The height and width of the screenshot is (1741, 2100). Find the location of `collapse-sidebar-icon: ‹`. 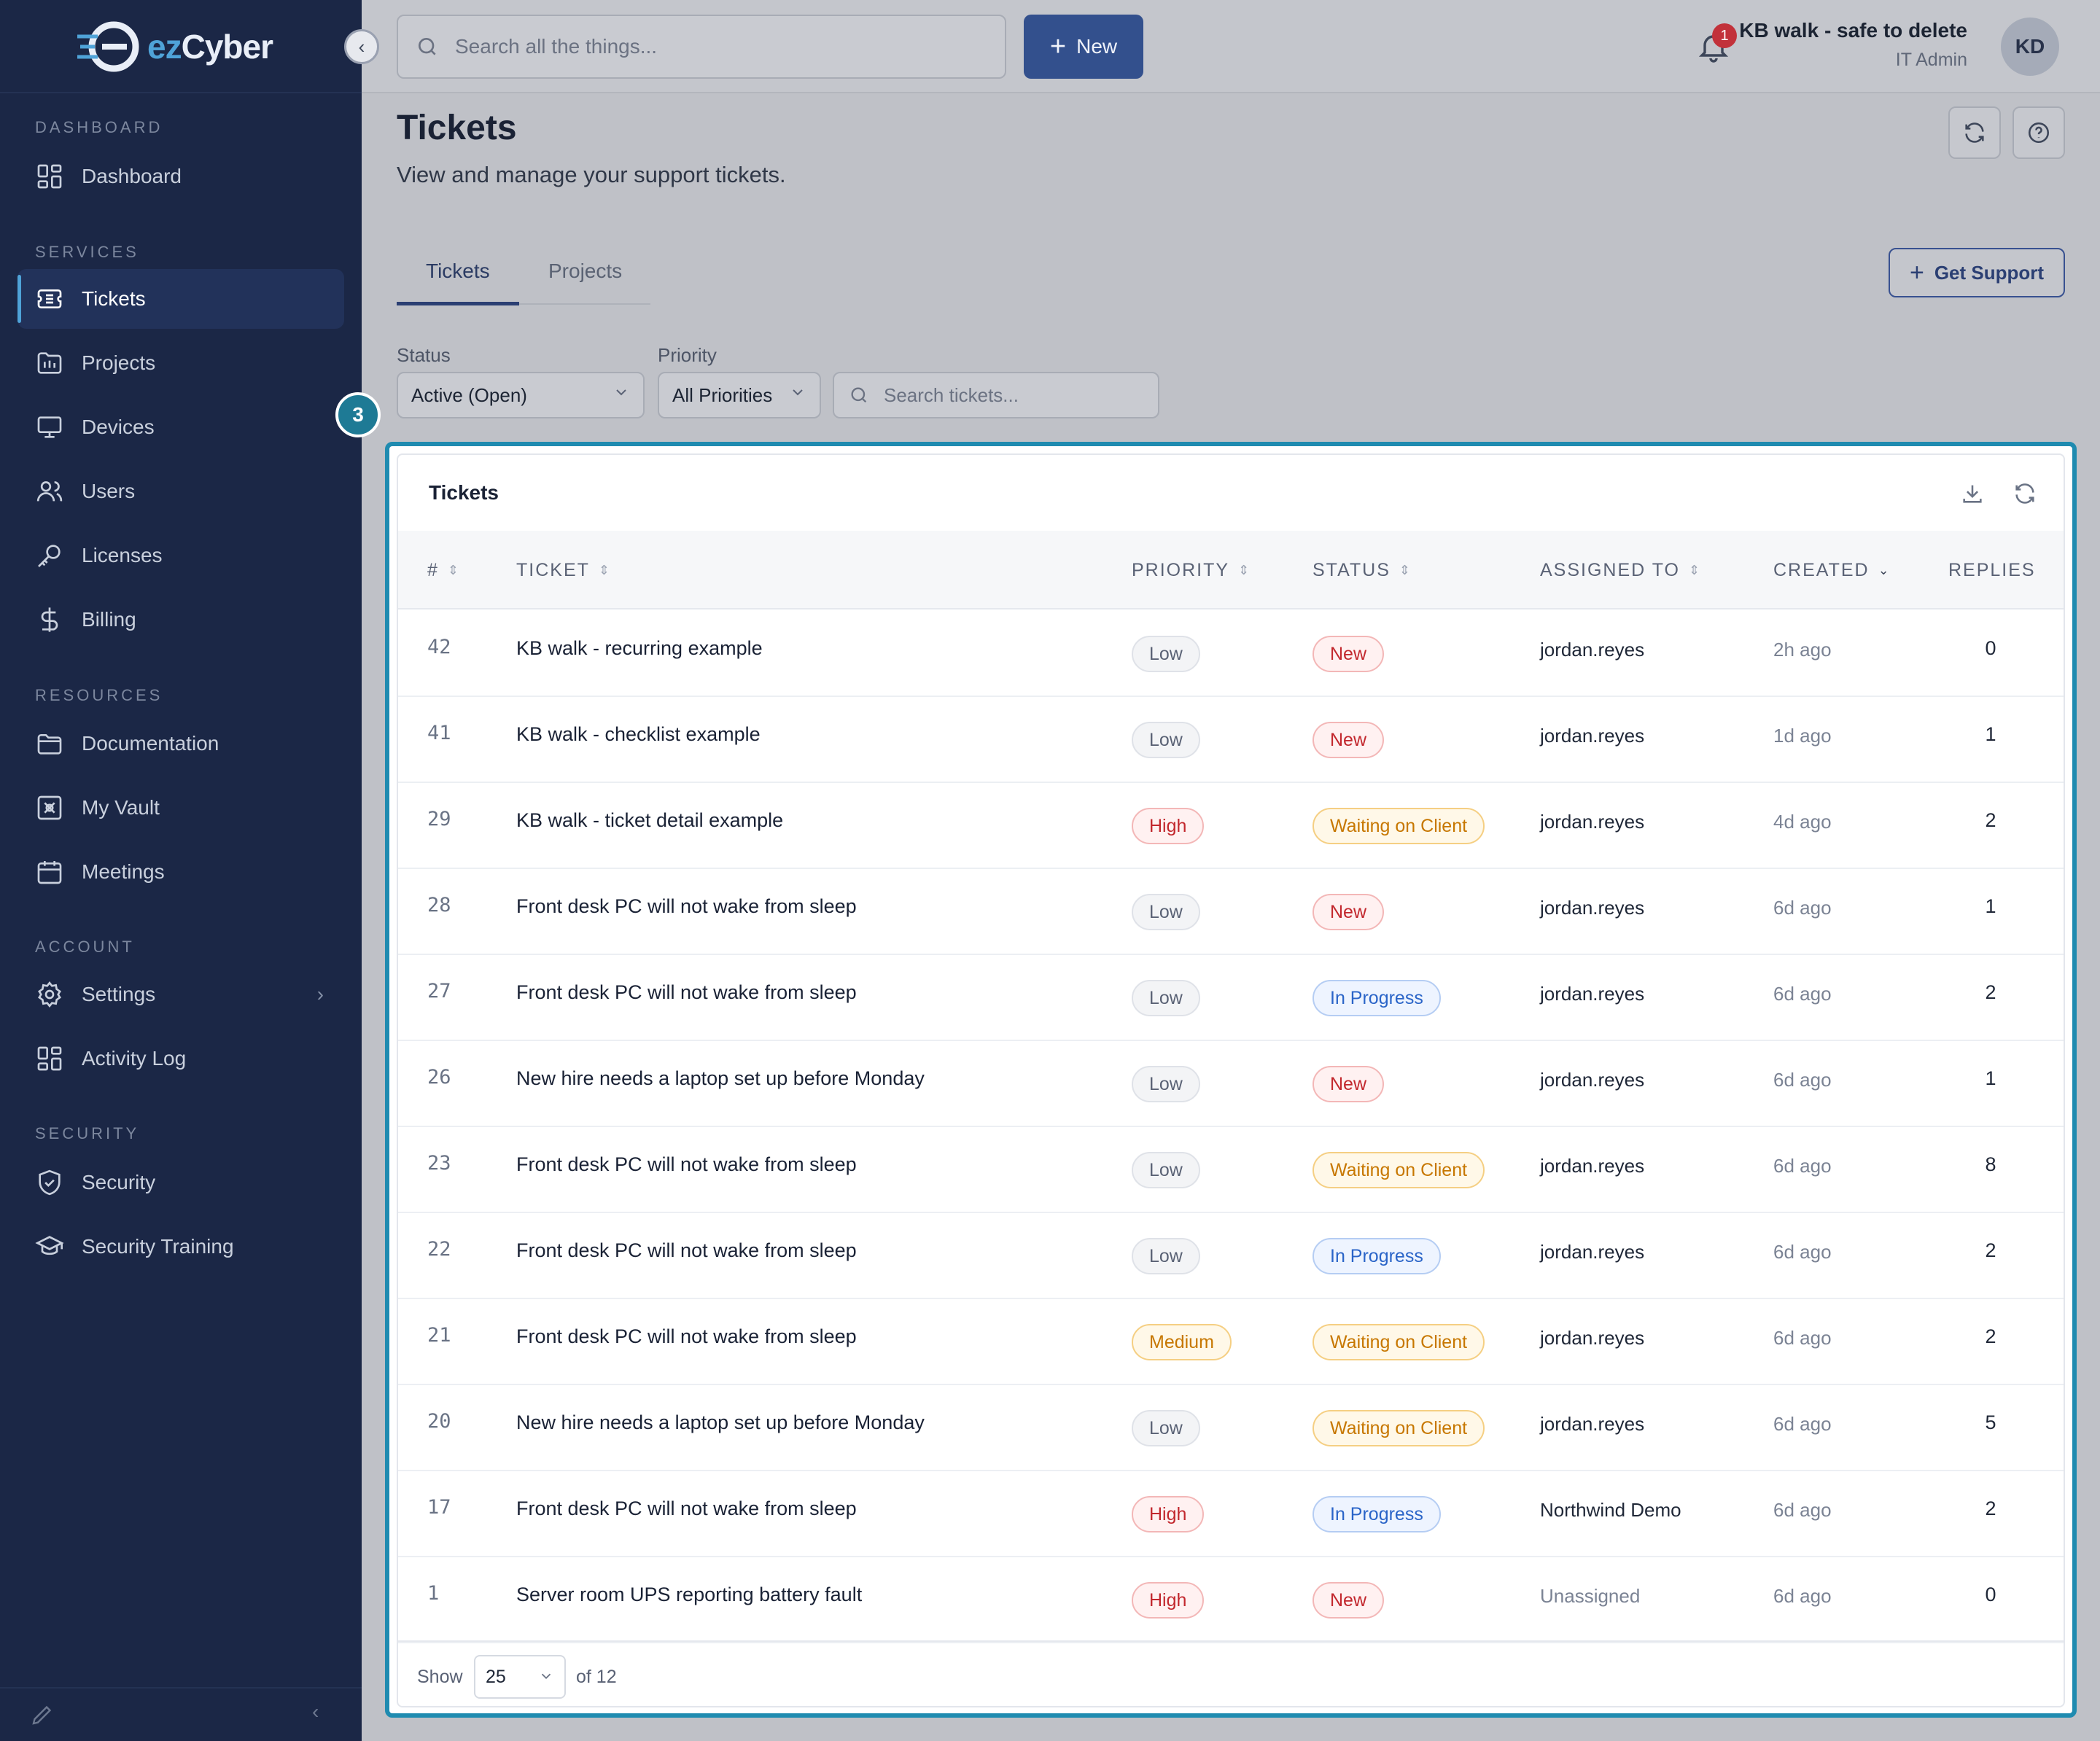

collapse-sidebar-icon: ‹ is located at coordinates (315, 1711).